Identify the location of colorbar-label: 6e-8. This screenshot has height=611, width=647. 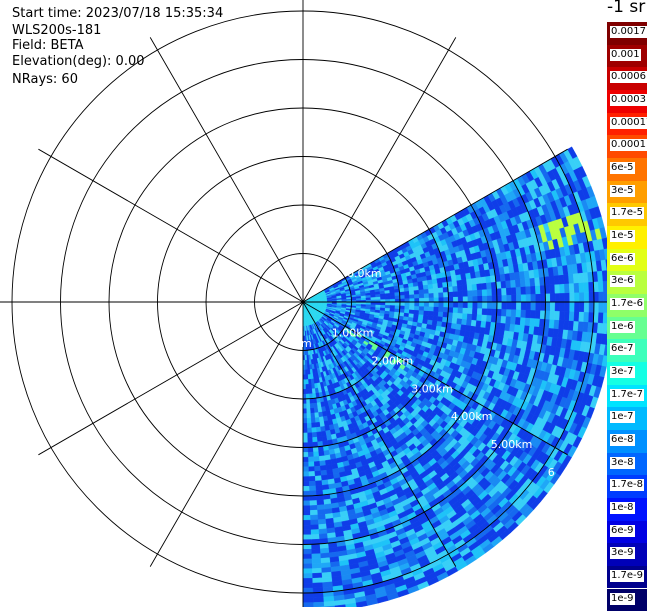
(622, 440).